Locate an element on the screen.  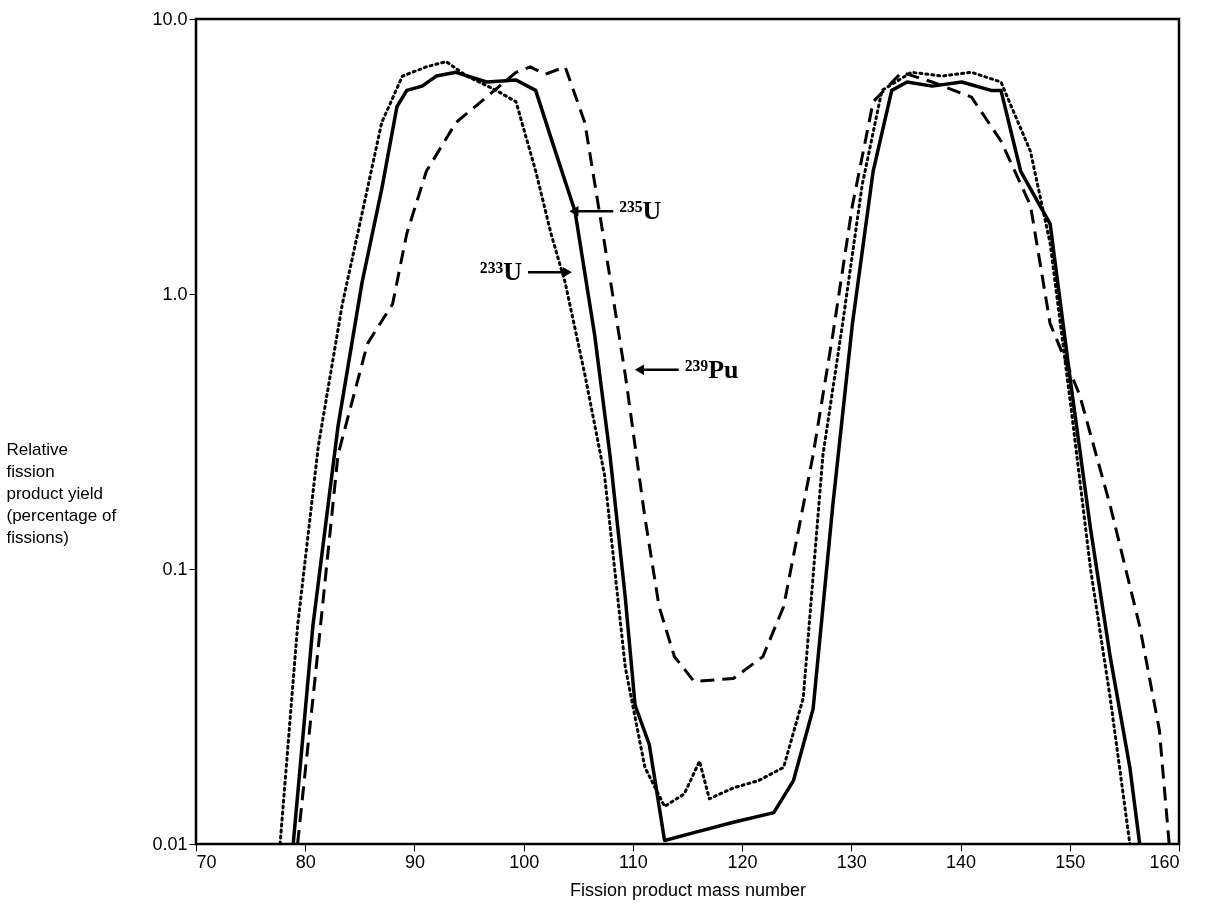
y-tick-label: 1.0 is located at coordinates (175, 293).